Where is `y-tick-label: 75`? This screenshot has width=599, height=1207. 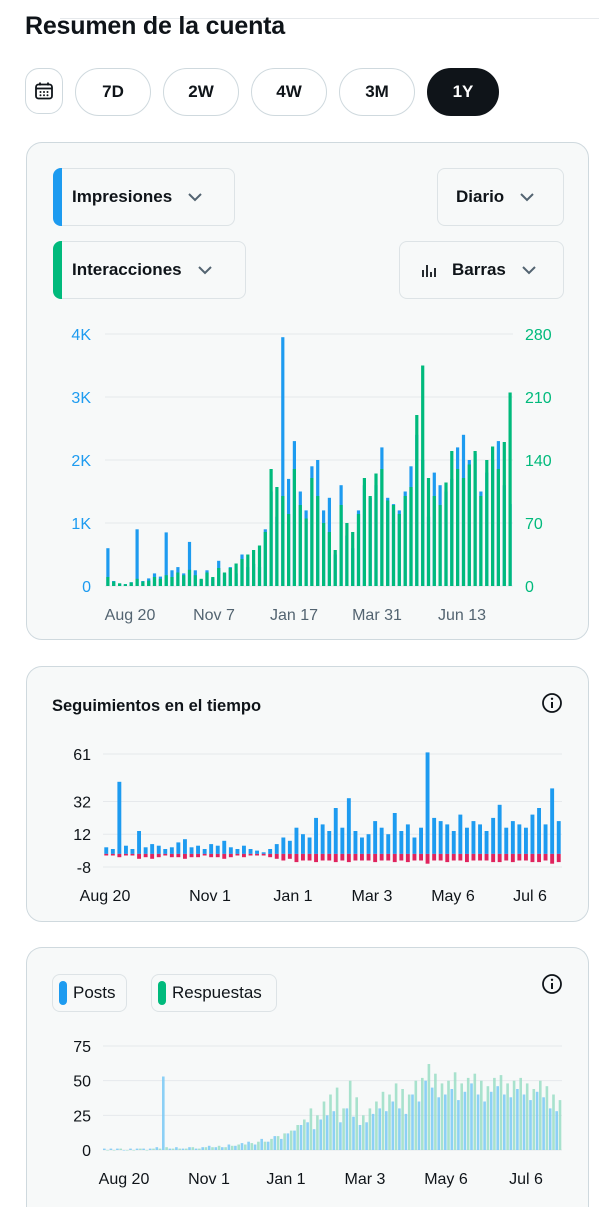
y-tick-label: 75 is located at coordinates (82, 1047).